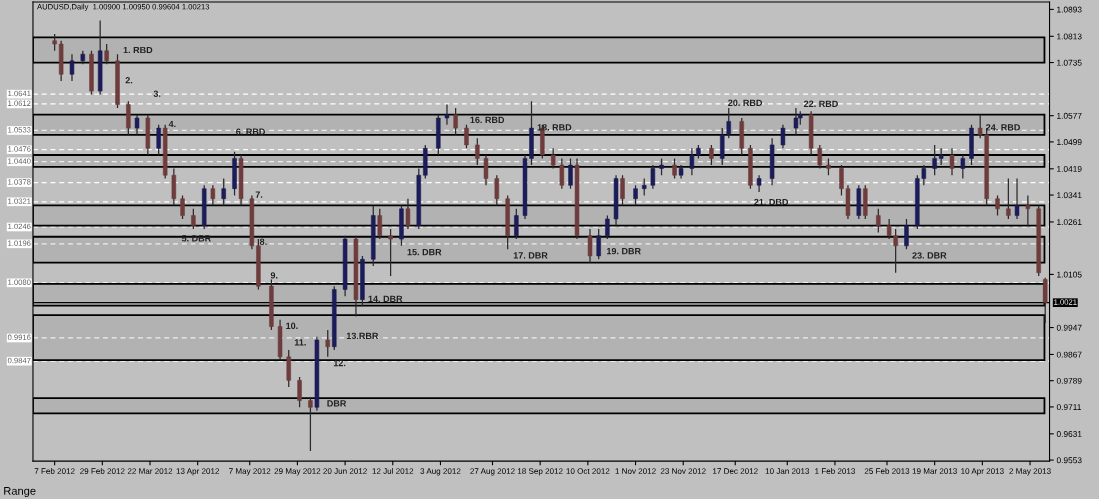 The image size is (1099, 499). I want to click on annotation: 15. DBR, so click(424, 252).